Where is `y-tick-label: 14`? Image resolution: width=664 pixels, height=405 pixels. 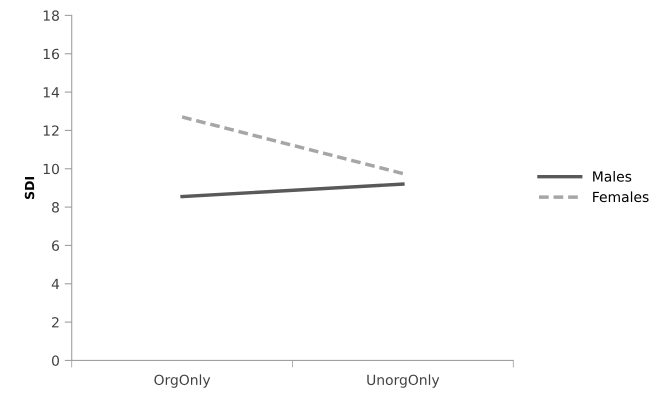 y-tick-label: 14 is located at coordinates (52, 92).